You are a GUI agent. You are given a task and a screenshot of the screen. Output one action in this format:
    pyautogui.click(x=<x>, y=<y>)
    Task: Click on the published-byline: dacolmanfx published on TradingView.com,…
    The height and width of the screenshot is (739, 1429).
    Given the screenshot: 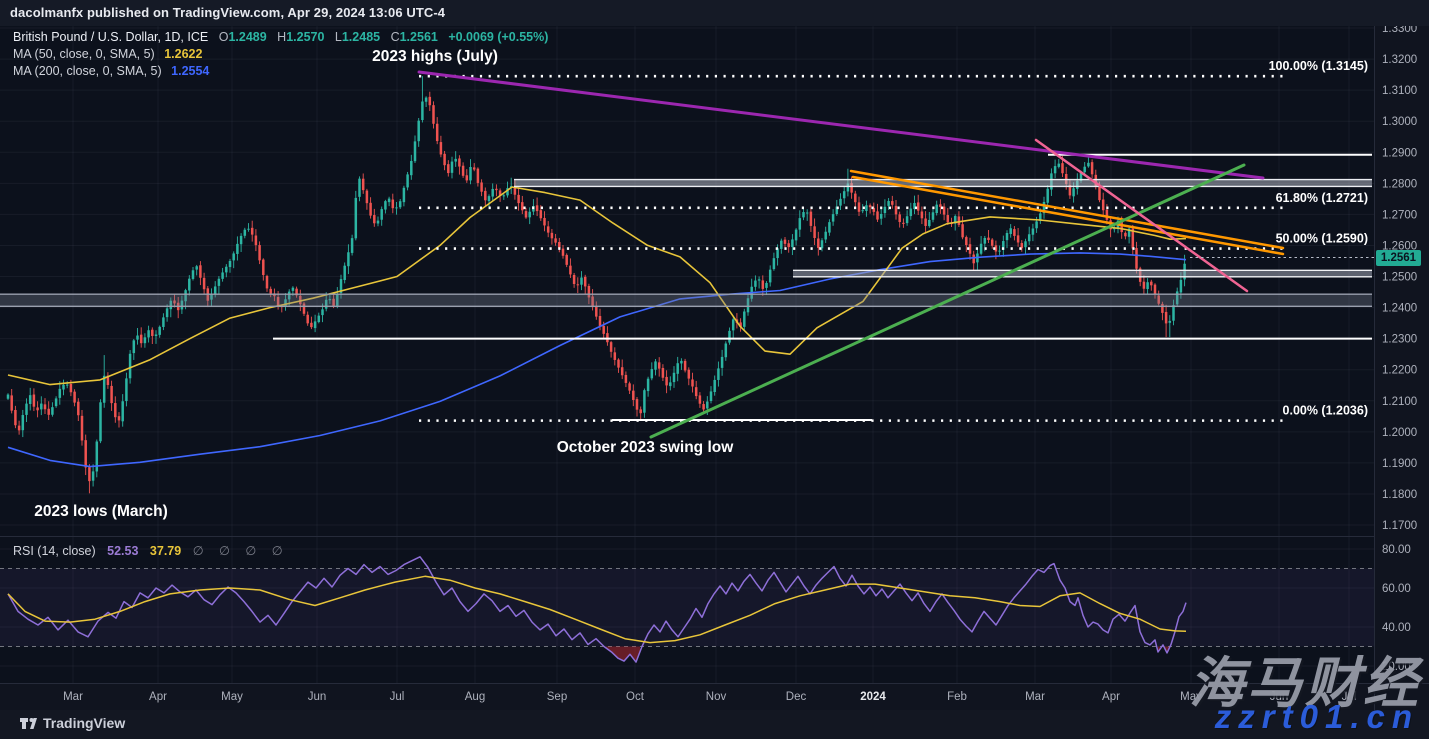 What is the action you would take?
    pyautogui.click(x=228, y=12)
    